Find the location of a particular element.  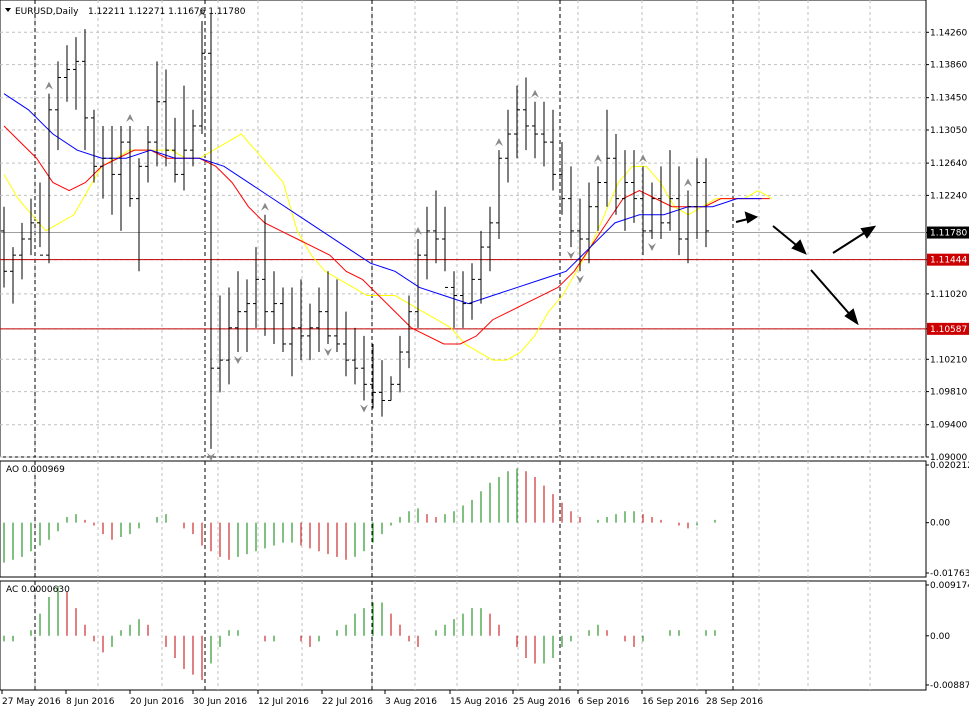

time-tick-label: 15 Aug 2016 is located at coordinates (479, 702).